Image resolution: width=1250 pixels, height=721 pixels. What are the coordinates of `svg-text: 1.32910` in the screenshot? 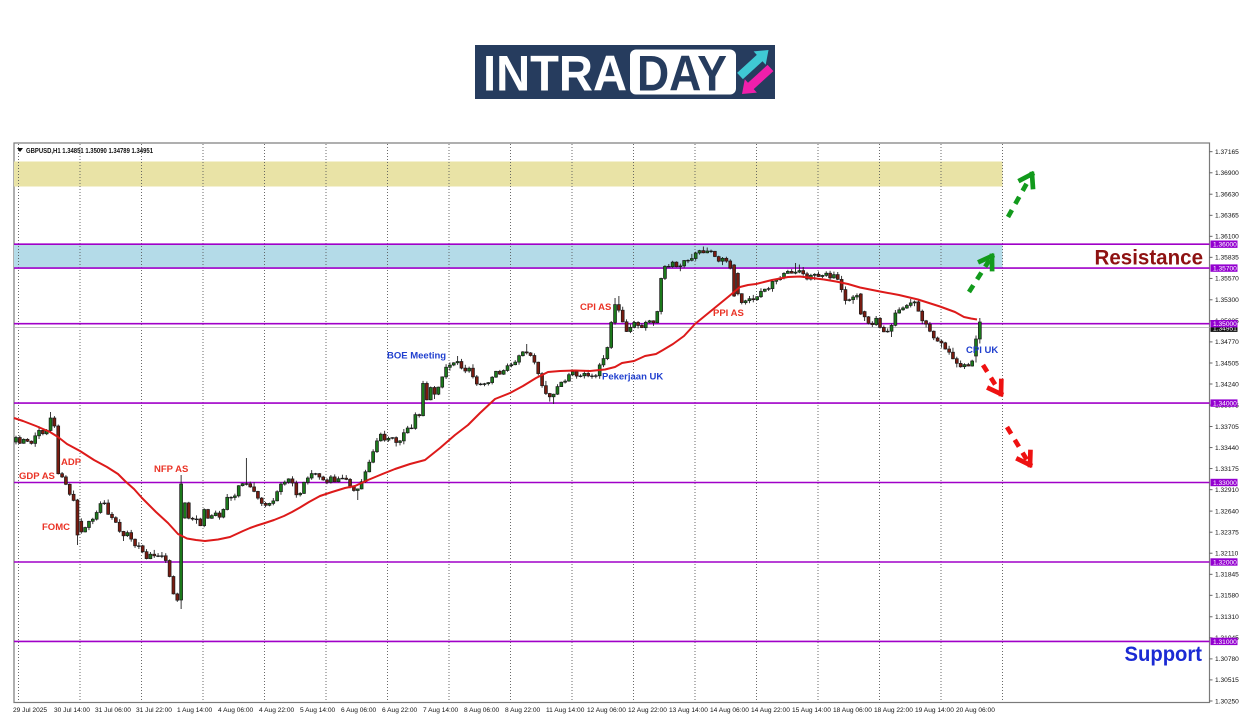 It's located at (1227, 490).